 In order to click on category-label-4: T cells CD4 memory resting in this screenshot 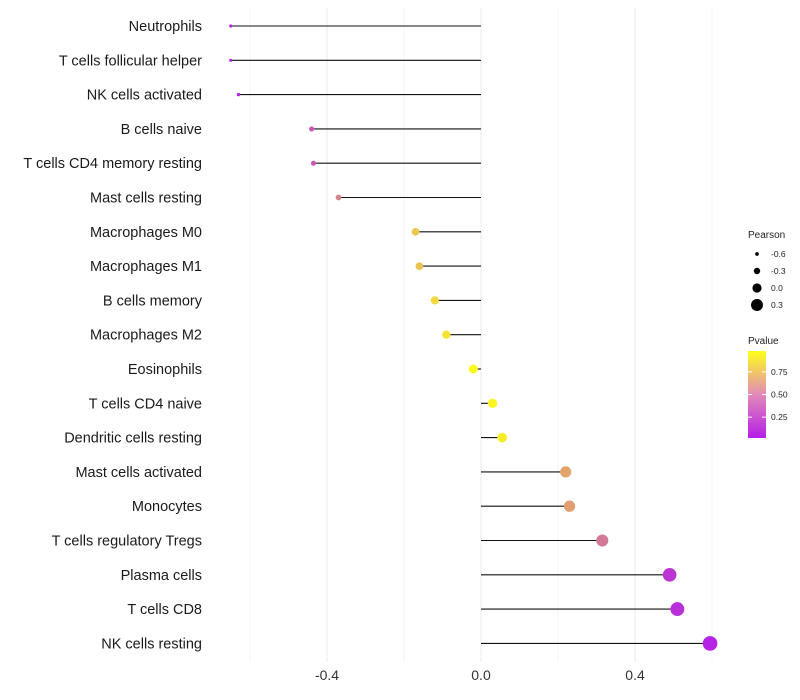, I will do `click(112, 164)`.